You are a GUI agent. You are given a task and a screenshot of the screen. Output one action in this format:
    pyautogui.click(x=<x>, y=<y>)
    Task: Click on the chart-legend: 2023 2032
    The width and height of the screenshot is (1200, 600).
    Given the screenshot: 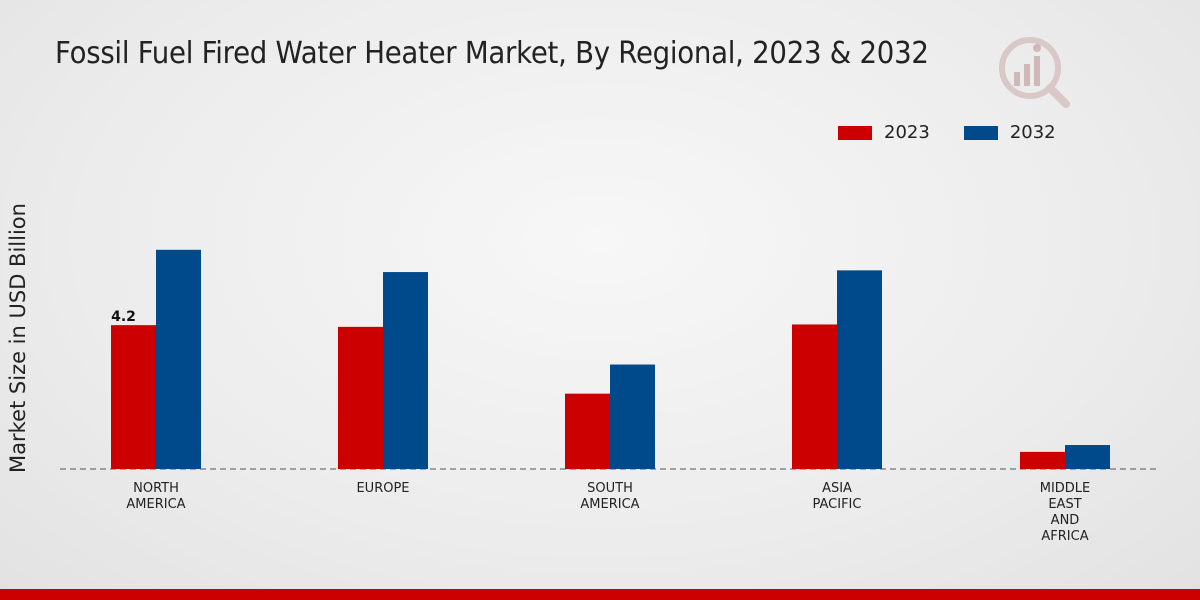 What is the action you would take?
    pyautogui.click(x=964, y=132)
    